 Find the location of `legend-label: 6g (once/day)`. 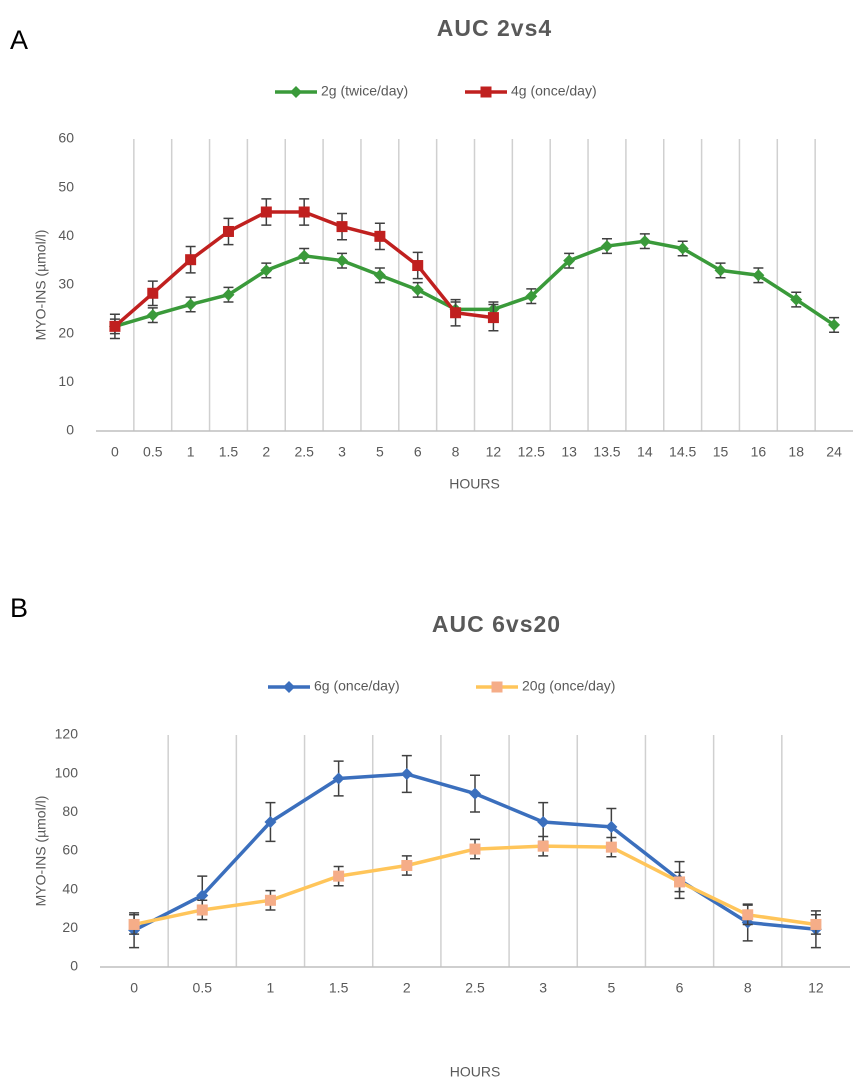

legend-label: 6g (once/day) is located at coordinates (357, 686).